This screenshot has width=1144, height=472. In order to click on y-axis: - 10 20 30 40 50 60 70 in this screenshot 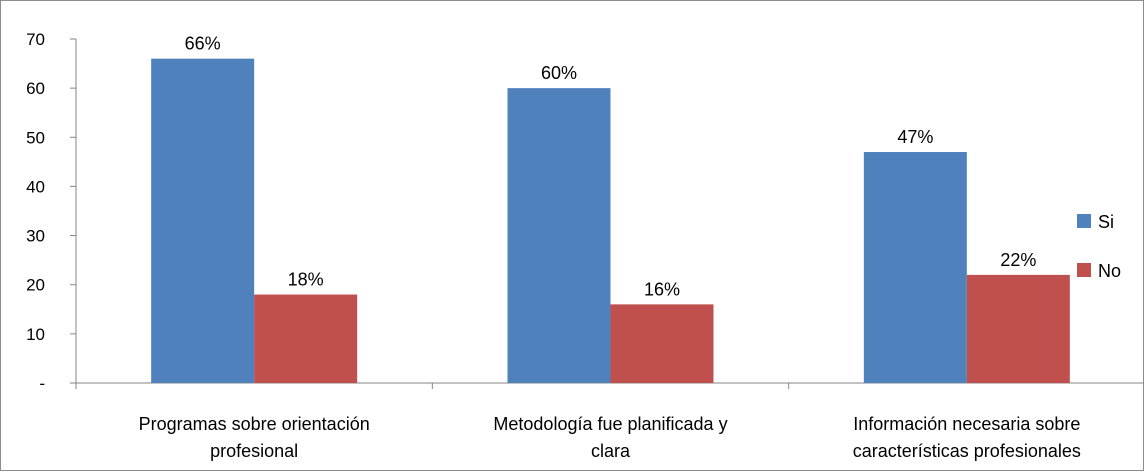, I will do `click(51, 211)`.